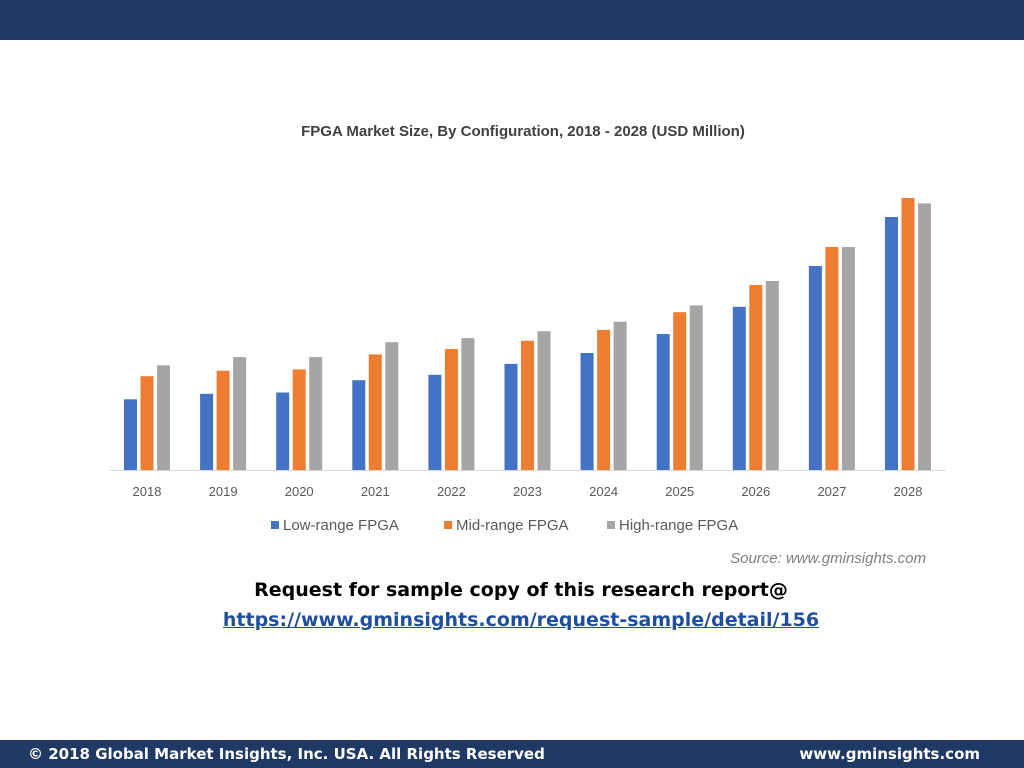 The width and height of the screenshot is (1024, 768). Describe the element at coordinates (891, 343) in the screenshot. I see `bar-low-range-fpga-2028` at that location.